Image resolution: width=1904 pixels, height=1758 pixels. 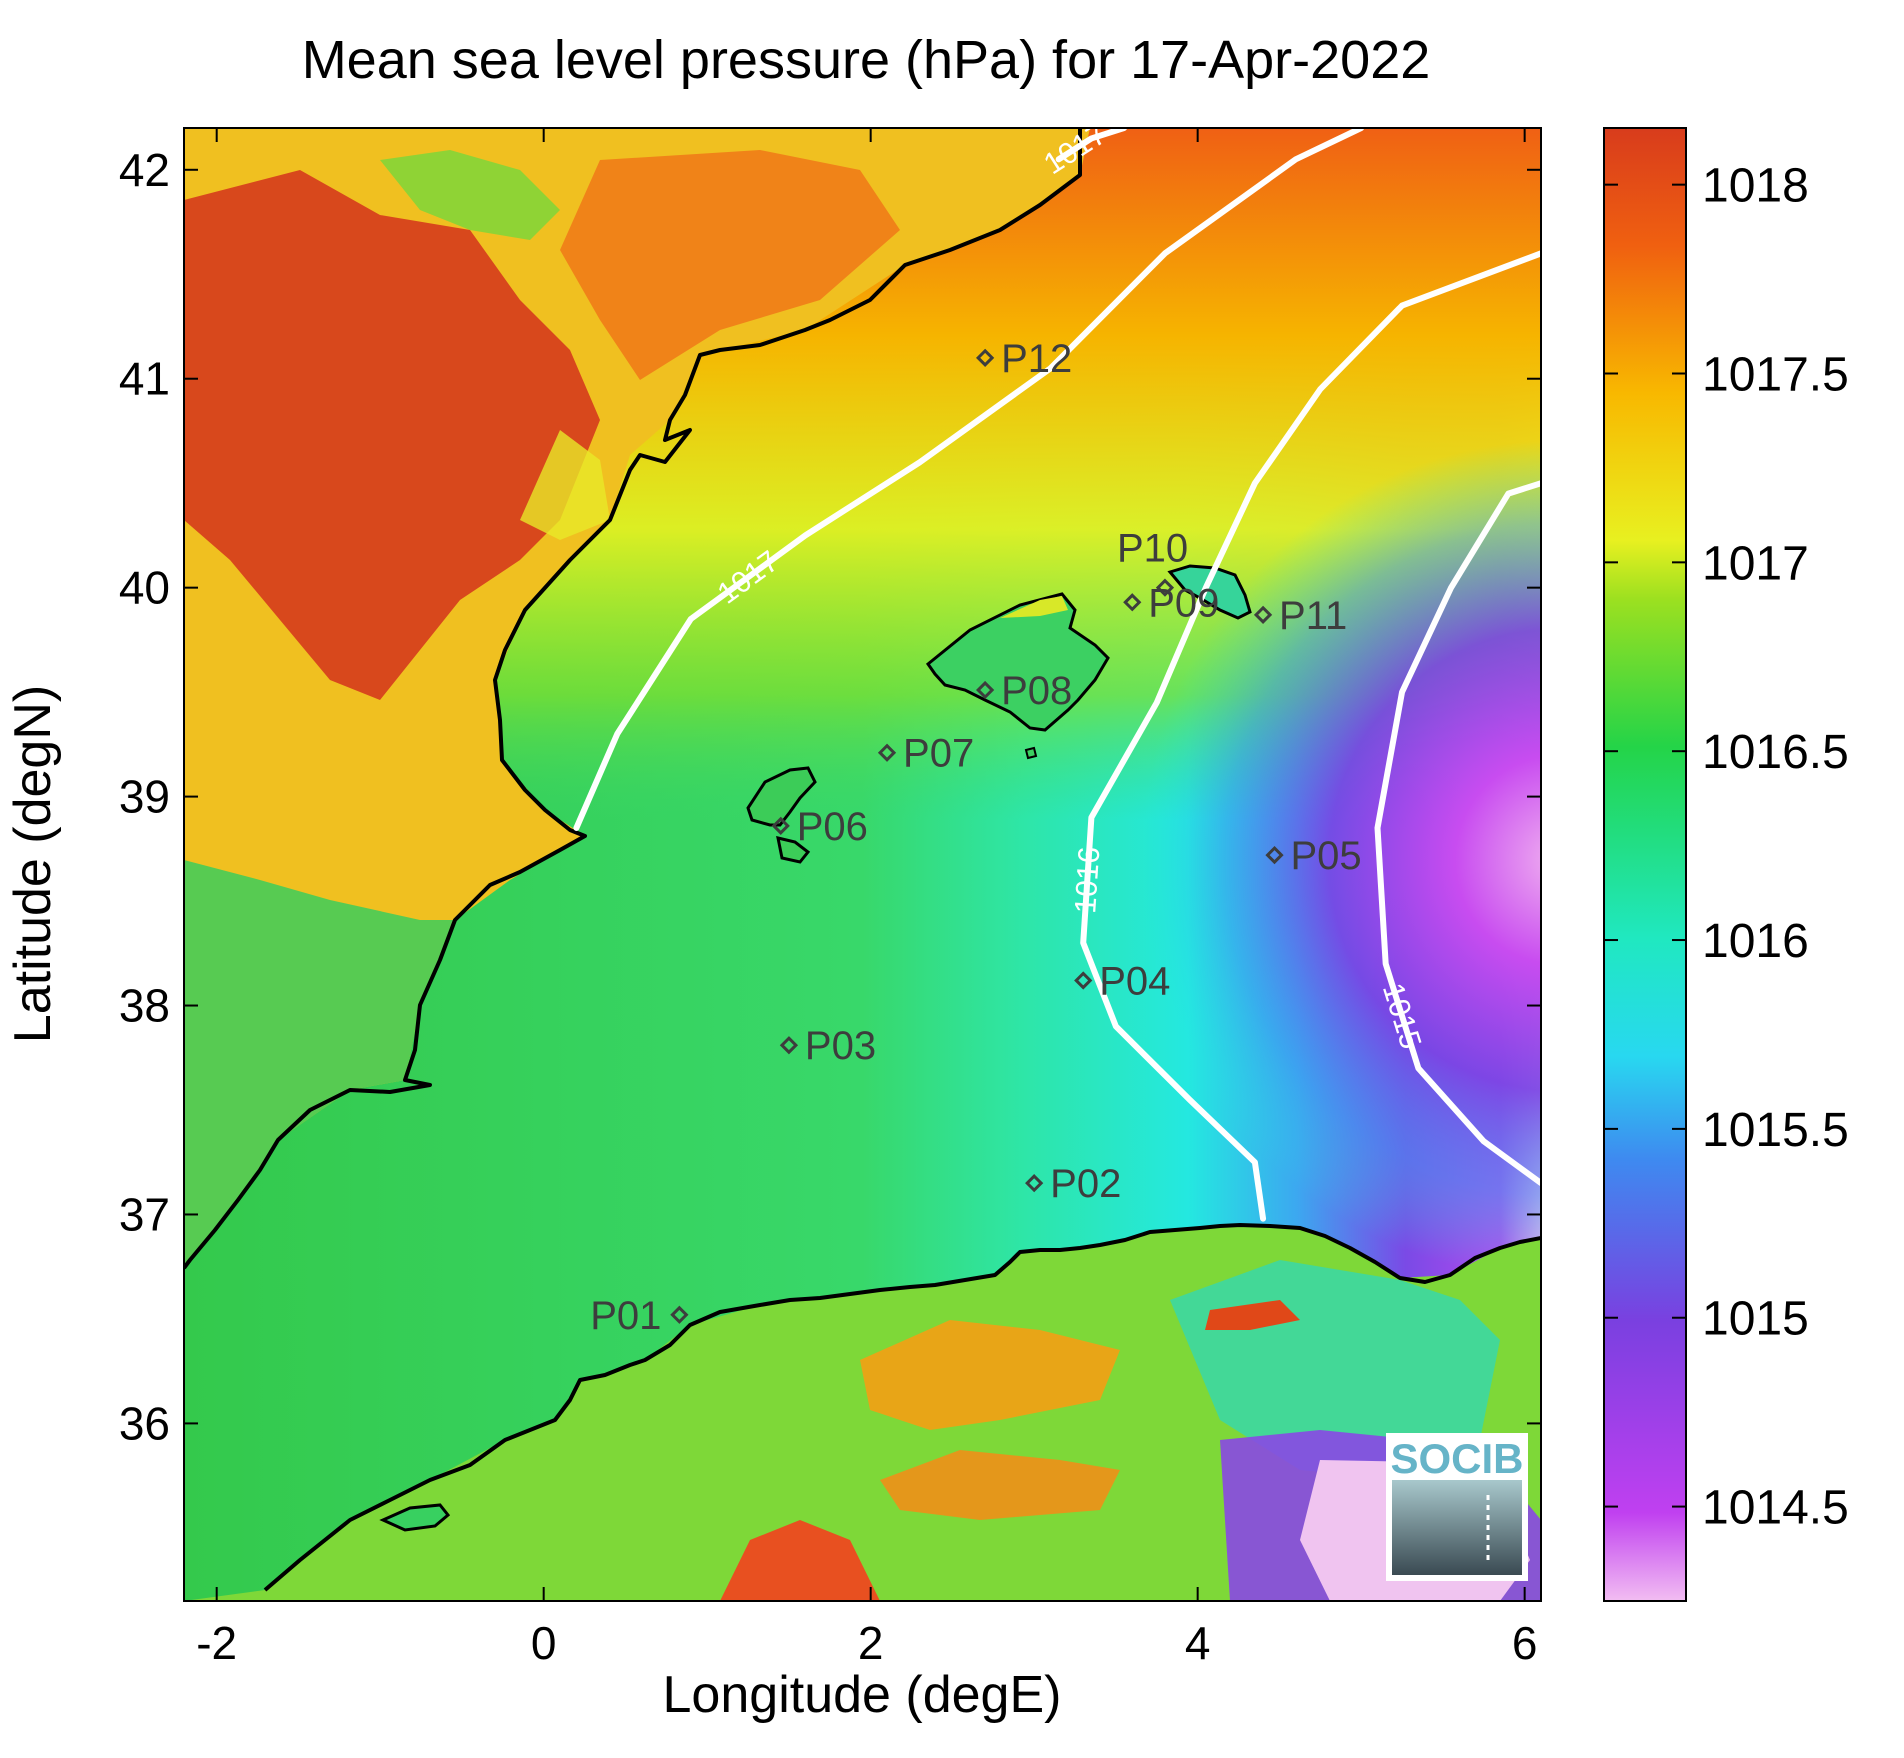 I want to click on station-marker-p08, so click(x=985, y=690).